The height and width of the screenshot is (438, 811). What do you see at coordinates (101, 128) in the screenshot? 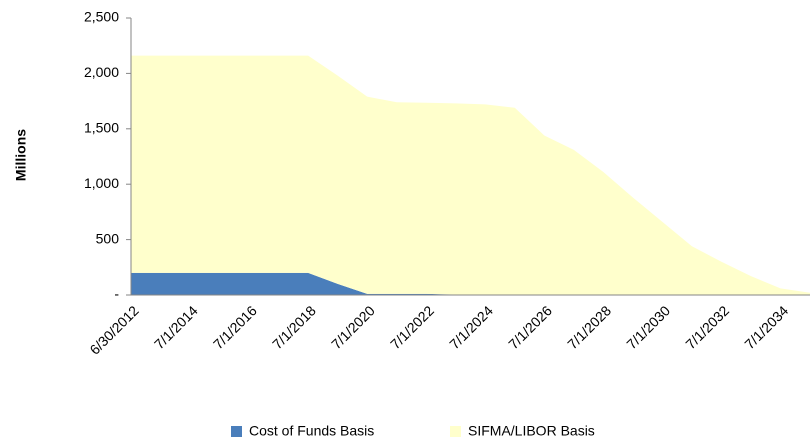
I see `y-tick-label: 1,500` at bounding box center [101, 128].